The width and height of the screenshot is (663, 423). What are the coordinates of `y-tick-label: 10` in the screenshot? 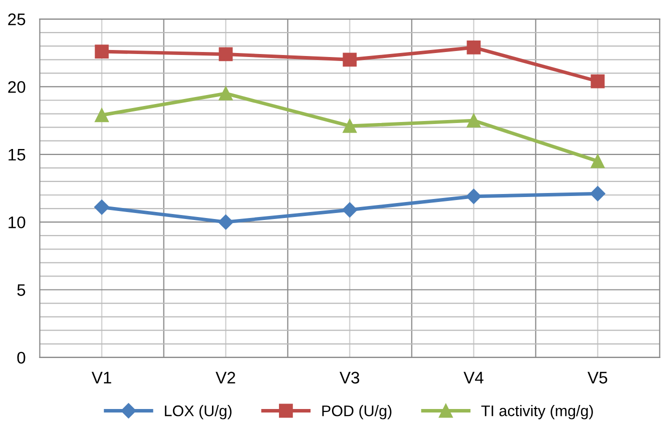 It's located at (17, 222).